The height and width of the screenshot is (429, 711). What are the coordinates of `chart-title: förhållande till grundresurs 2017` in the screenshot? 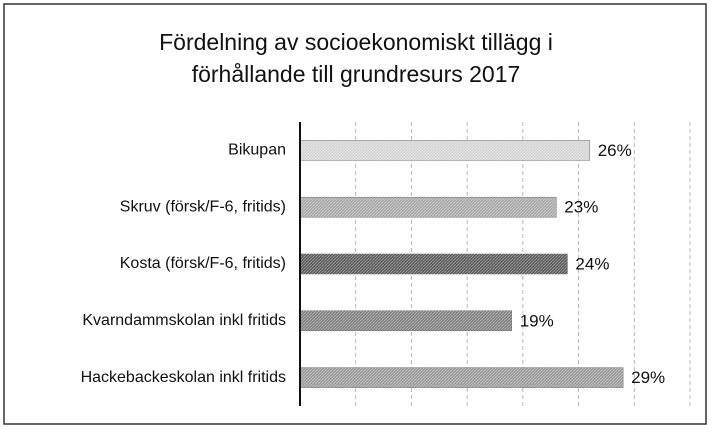 It's located at (356, 74).